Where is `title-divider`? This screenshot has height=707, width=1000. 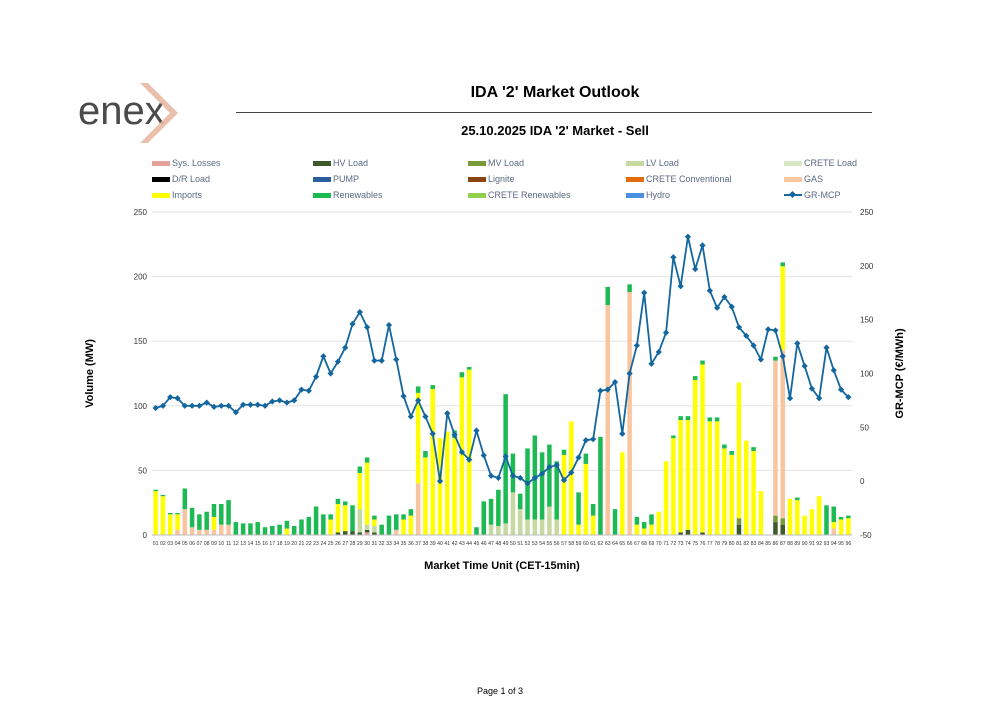
title-divider is located at coordinates (554, 112).